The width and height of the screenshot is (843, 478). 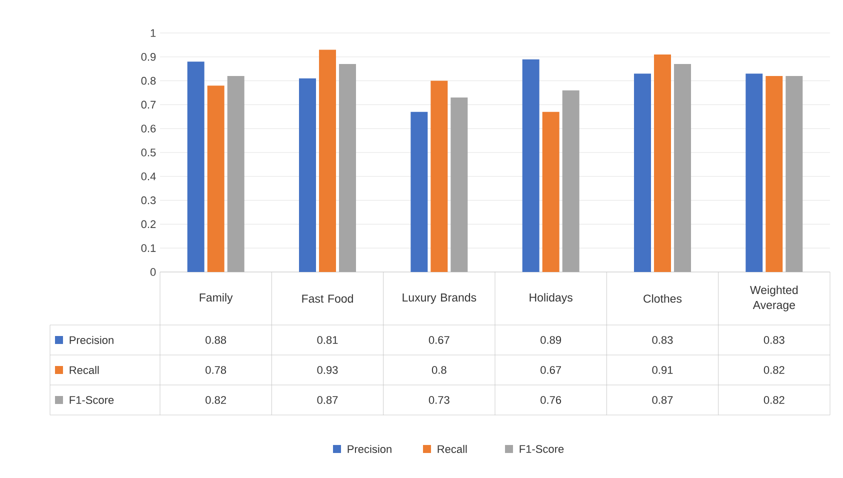 What do you see at coordinates (663, 298) in the screenshot?
I see `x-tick-label: Clothes` at bounding box center [663, 298].